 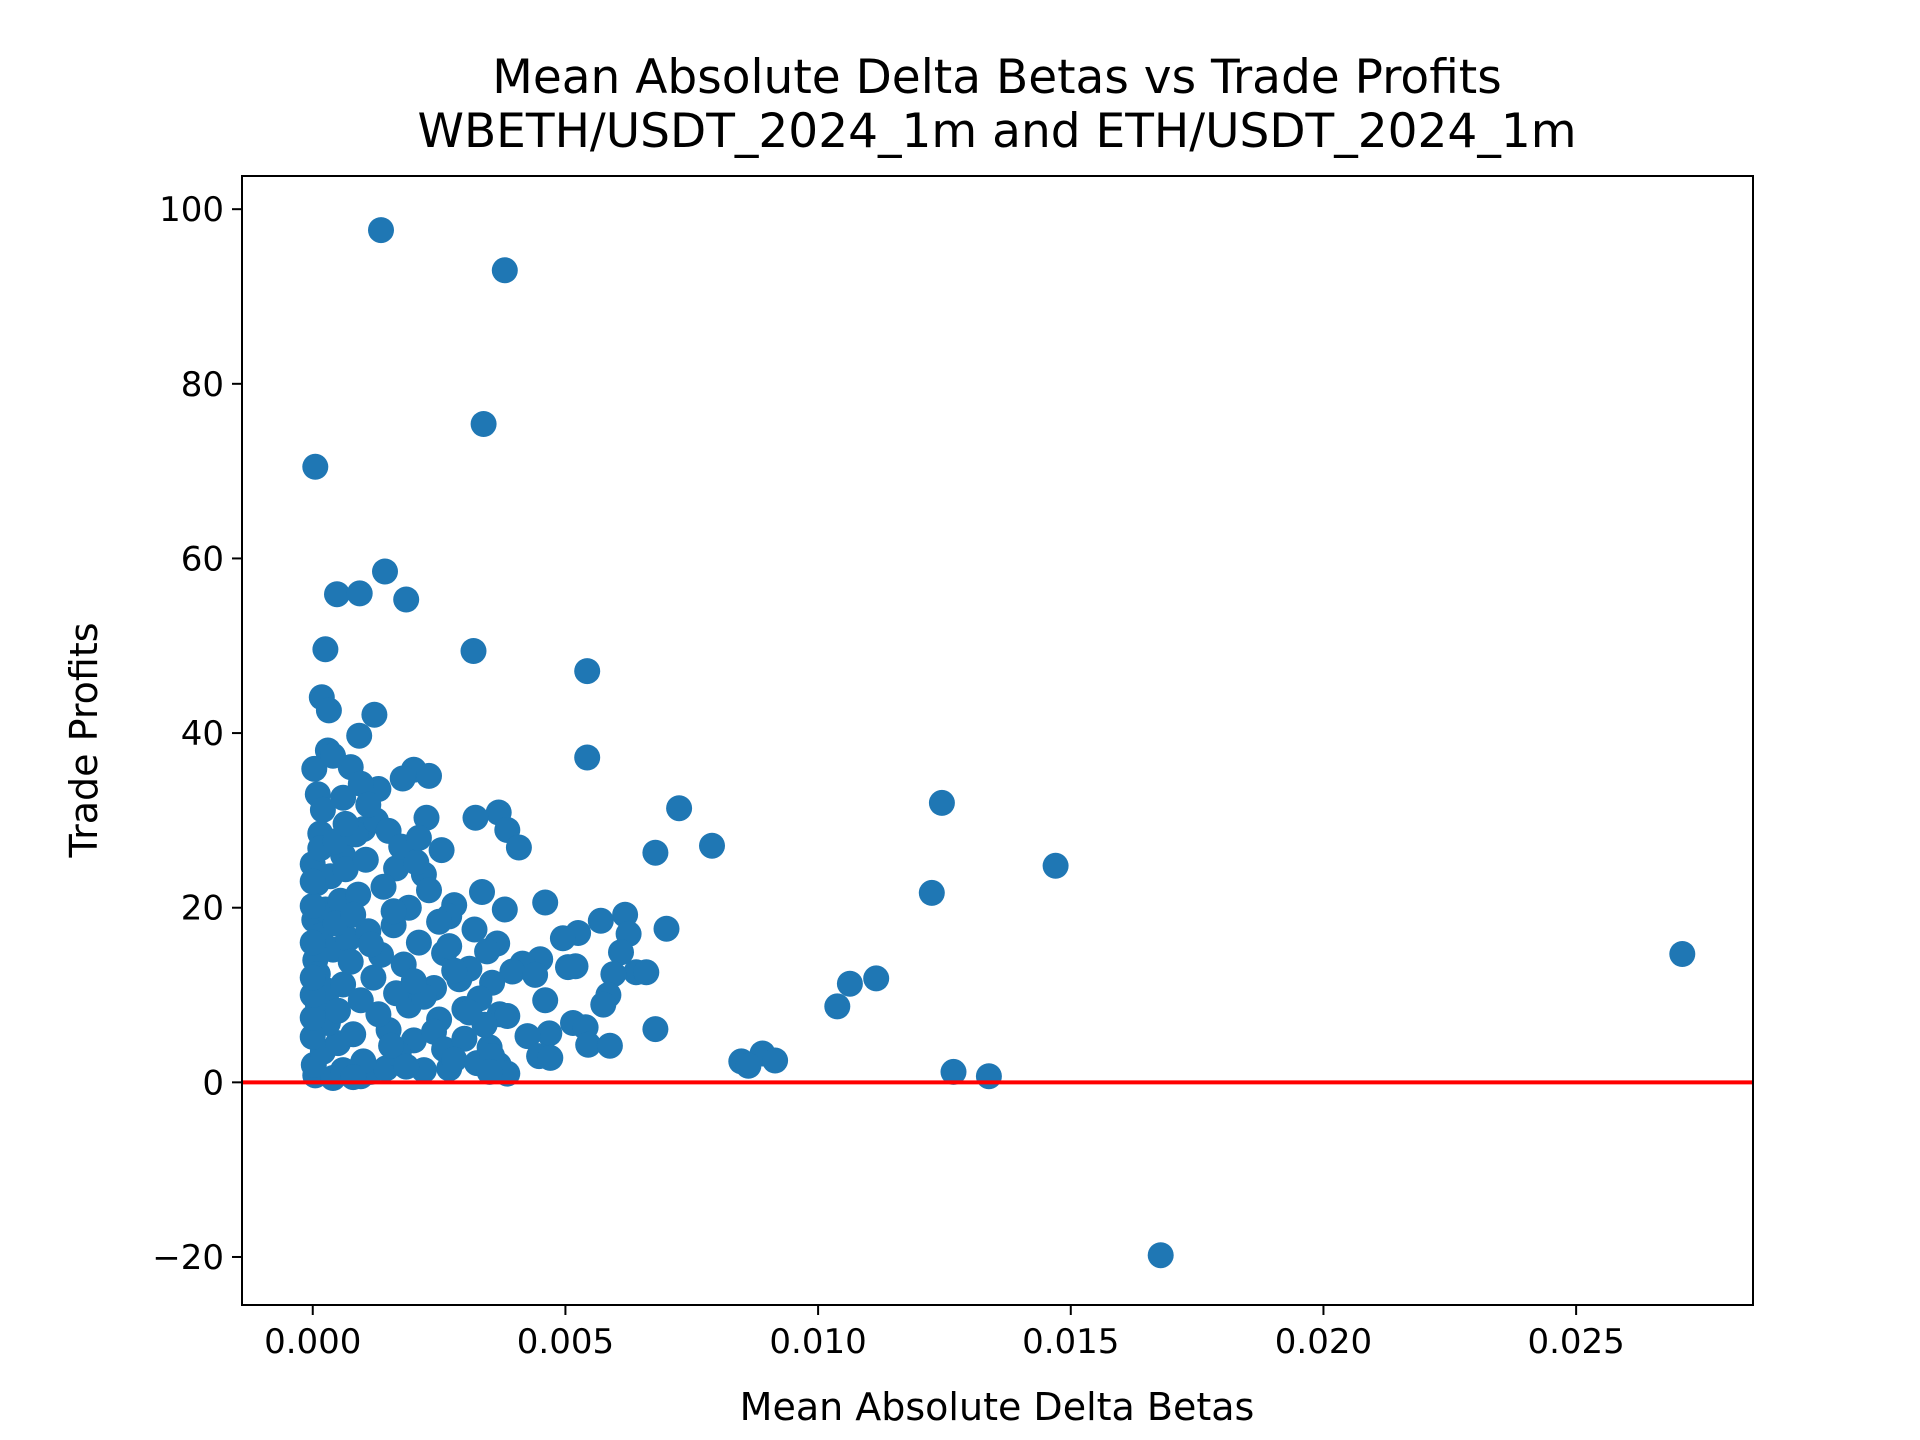 I want to click on y-tick-label: 40, so click(x=202, y=734).